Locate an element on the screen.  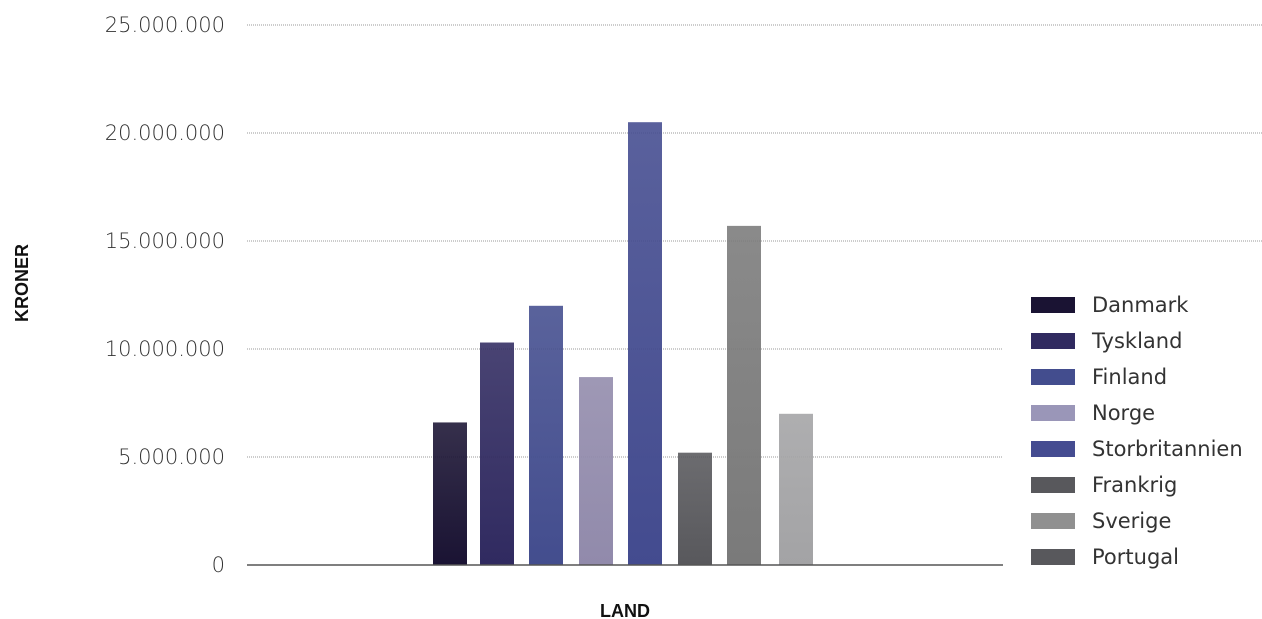
bar-tyskland is located at coordinates (497, 453).